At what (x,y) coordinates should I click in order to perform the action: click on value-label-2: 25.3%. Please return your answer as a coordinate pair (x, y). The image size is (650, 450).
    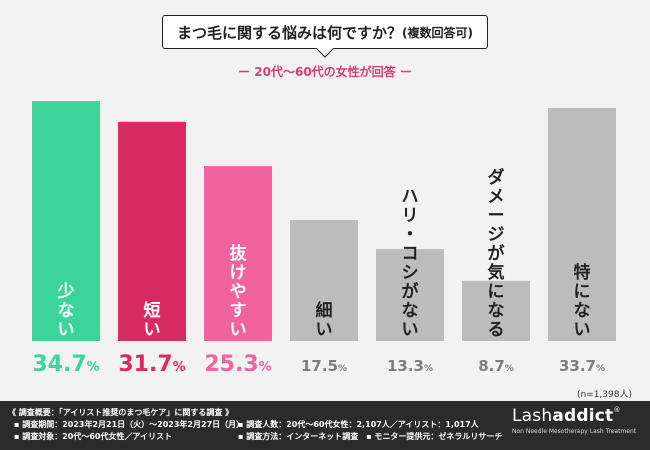
    Looking at the image, I should click on (237, 364).